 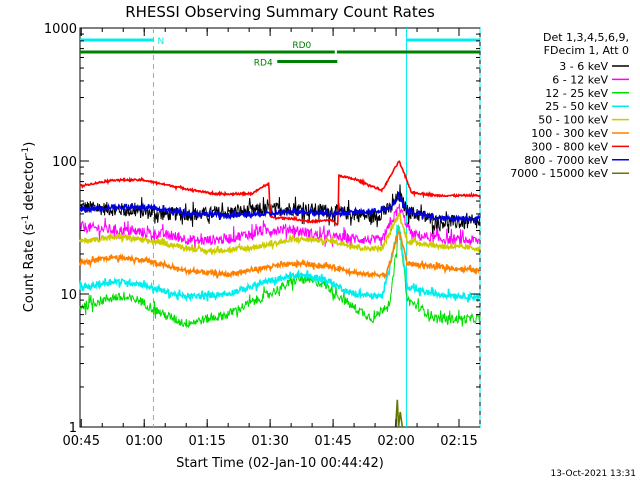 What do you see at coordinates (593, 474) in the screenshot?
I see `footer-timestamp: 13-Oct-2021 13:31` at bounding box center [593, 474].